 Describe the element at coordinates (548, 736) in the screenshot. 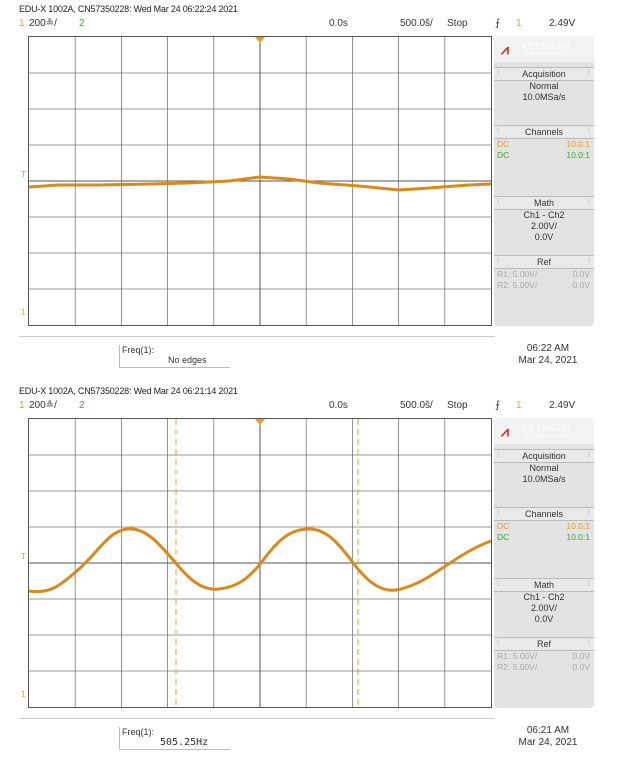

I see `timestamp: 06:21 AM Mar 24, 2021` at that location.